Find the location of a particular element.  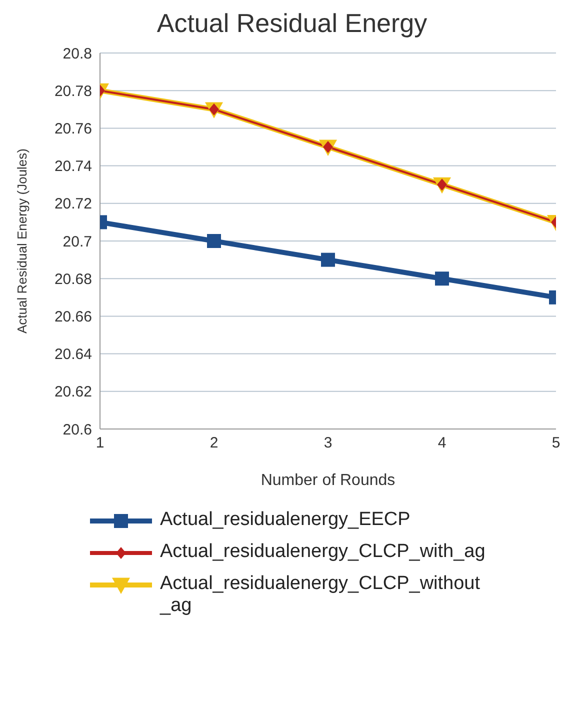

y-tick-label: 20.66 is located at coordinates (73, 317).